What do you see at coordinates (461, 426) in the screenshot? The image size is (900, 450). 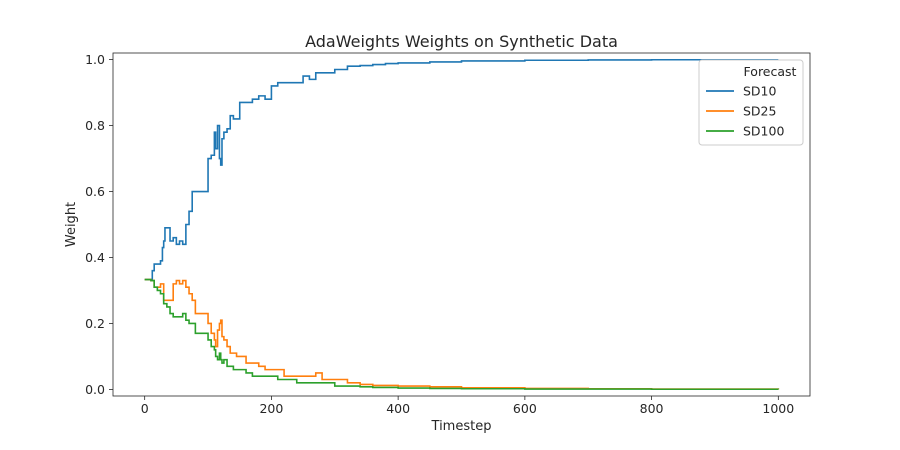 I see `x-axis-label: Timestep` at bounding box center [461, 426].